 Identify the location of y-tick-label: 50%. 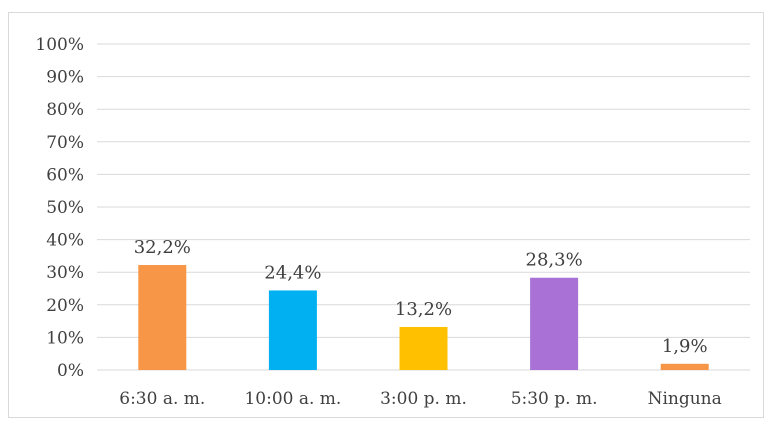
(65, 208).